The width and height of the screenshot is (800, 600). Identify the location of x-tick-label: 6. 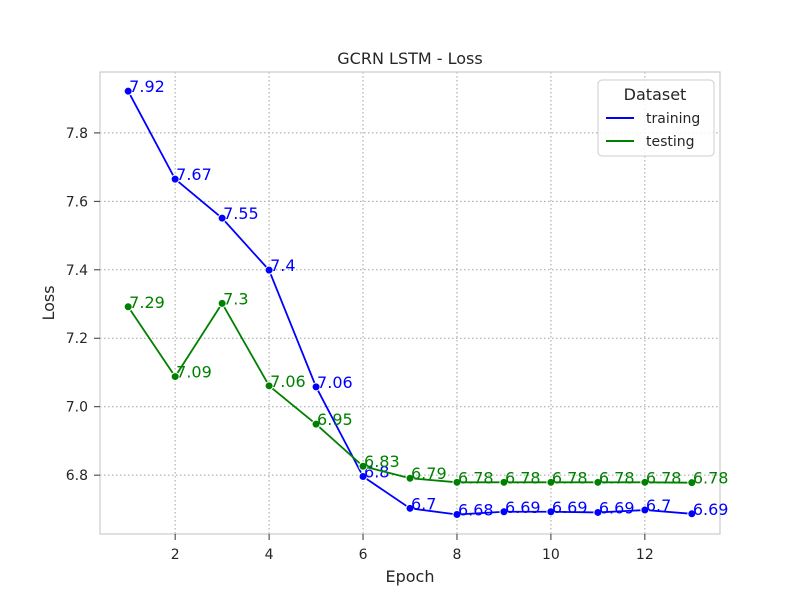
(363, 555).